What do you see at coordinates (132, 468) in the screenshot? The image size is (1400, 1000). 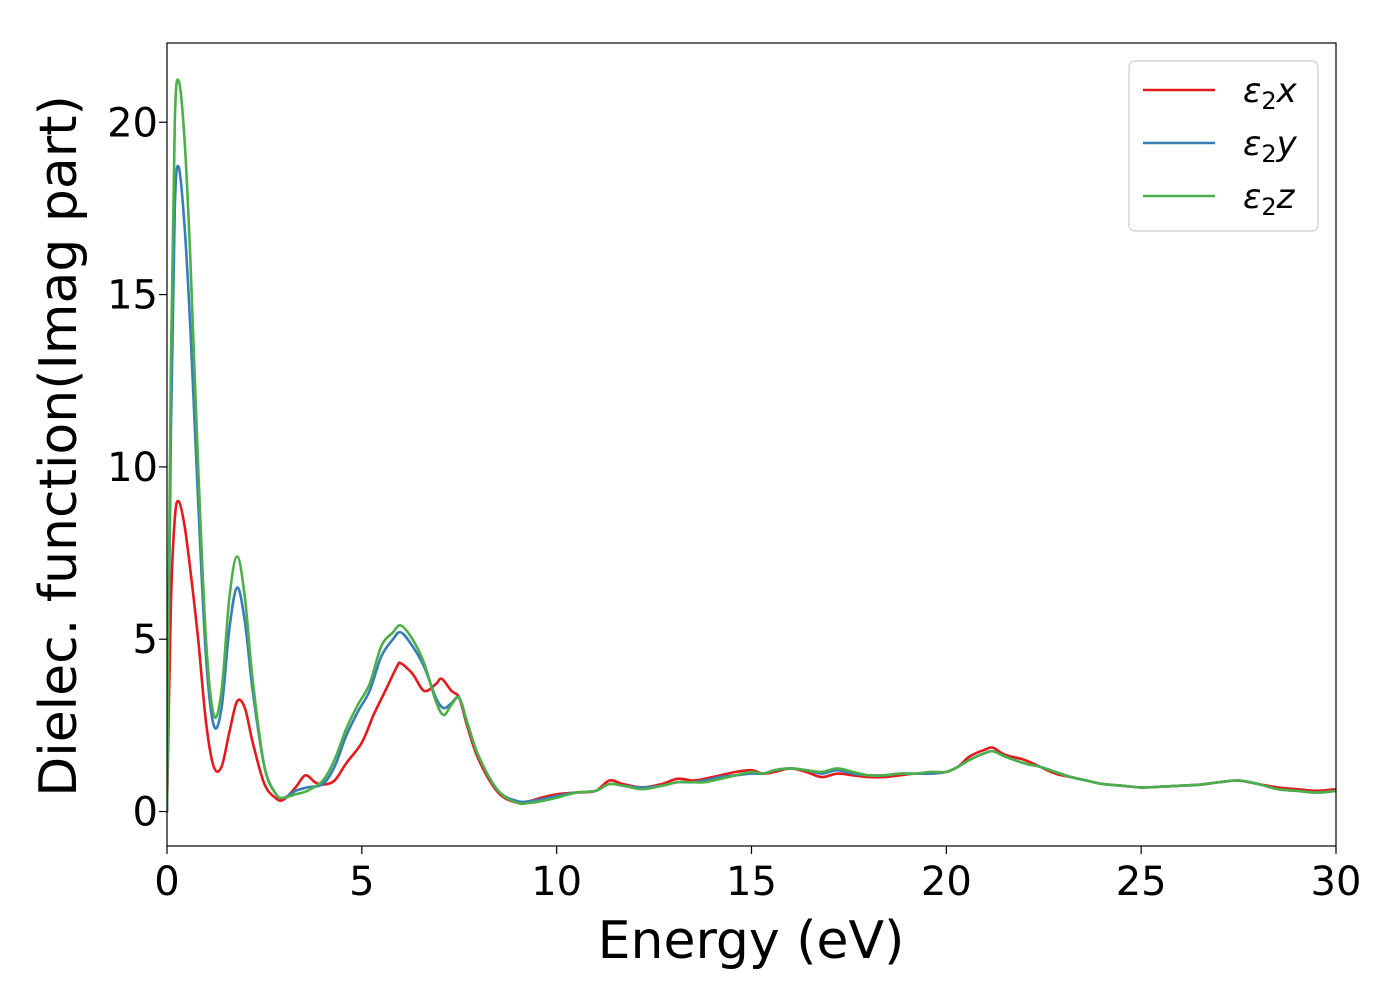 I see `y-tick-label: 10` at bounding box center [132, 468].